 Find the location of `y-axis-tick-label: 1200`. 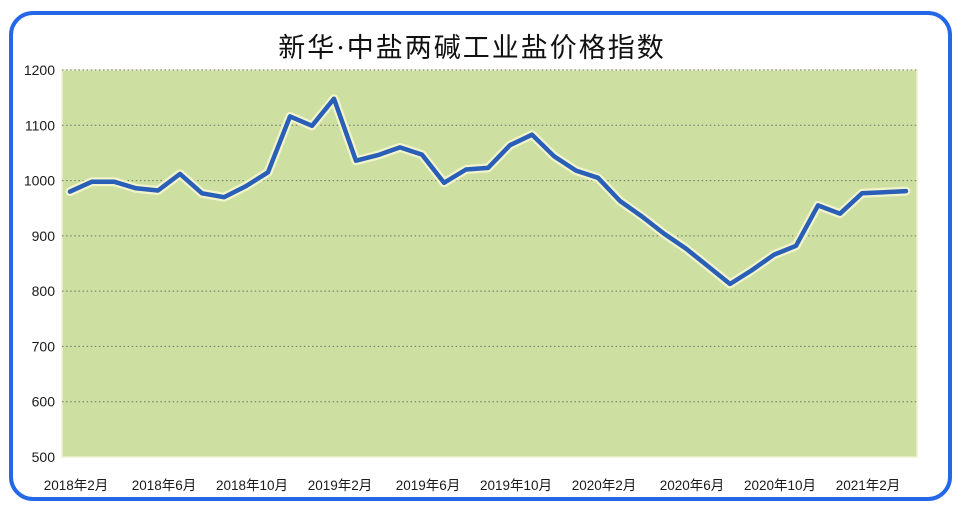

y-axis-tick-label: 1200 is located at coordinates (39, 70).